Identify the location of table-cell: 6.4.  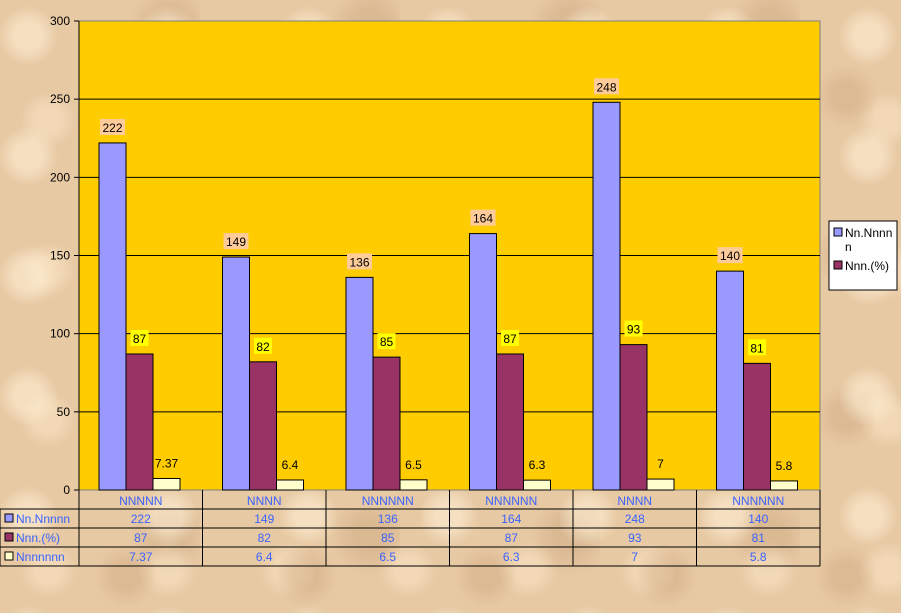
(264, 557).